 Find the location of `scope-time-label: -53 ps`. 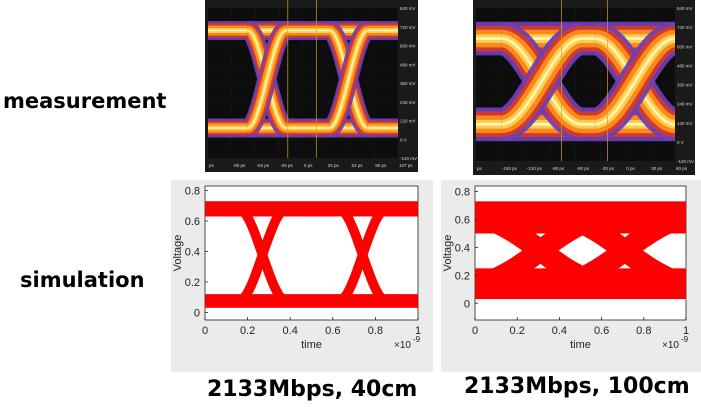

scope-time-label: -53 ps is located at coordinates (263, 165).